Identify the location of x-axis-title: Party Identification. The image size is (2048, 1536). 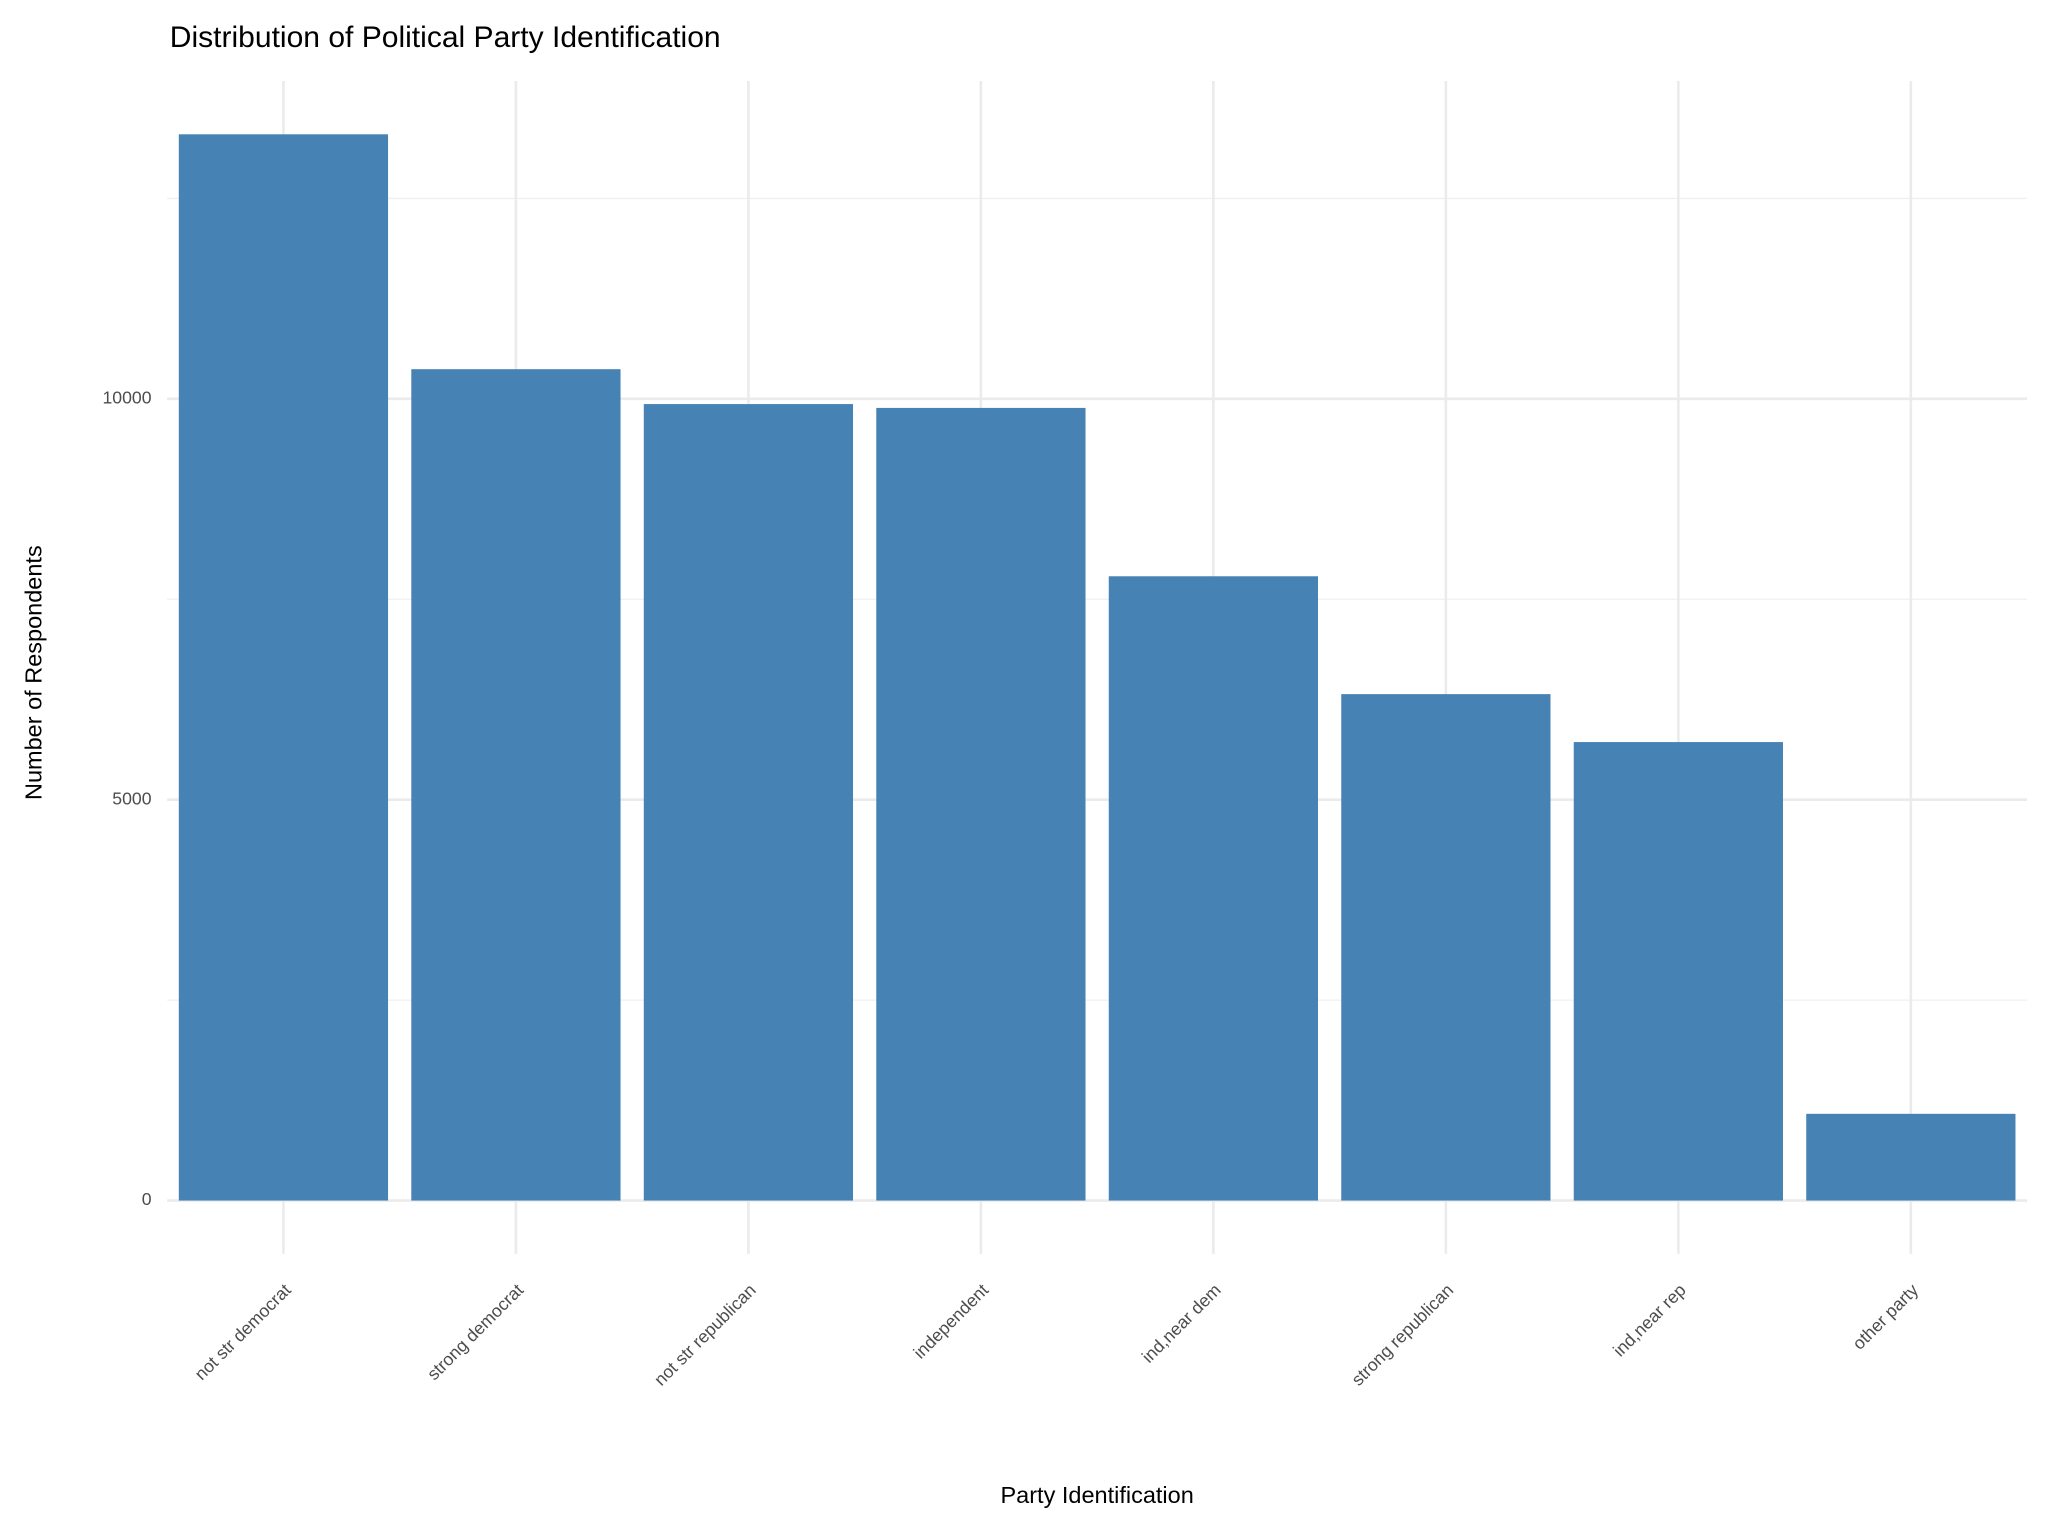
(1096, 1495).